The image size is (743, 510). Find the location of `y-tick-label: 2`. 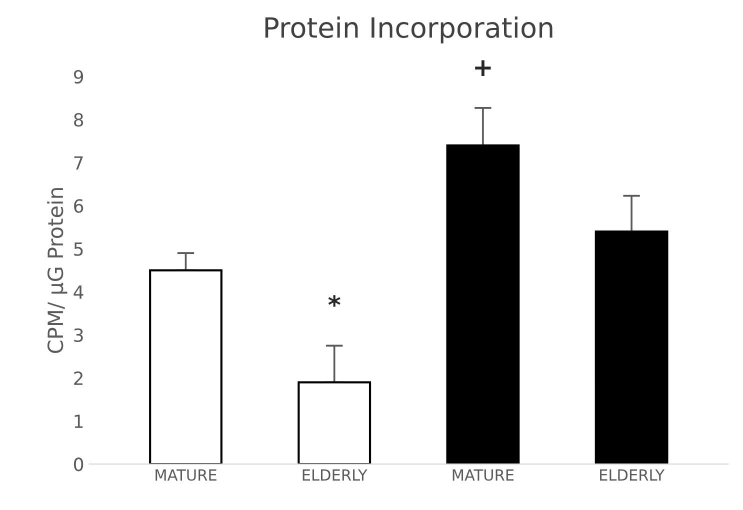

y-tick-label: 2 is located at coordinates (78, 378).